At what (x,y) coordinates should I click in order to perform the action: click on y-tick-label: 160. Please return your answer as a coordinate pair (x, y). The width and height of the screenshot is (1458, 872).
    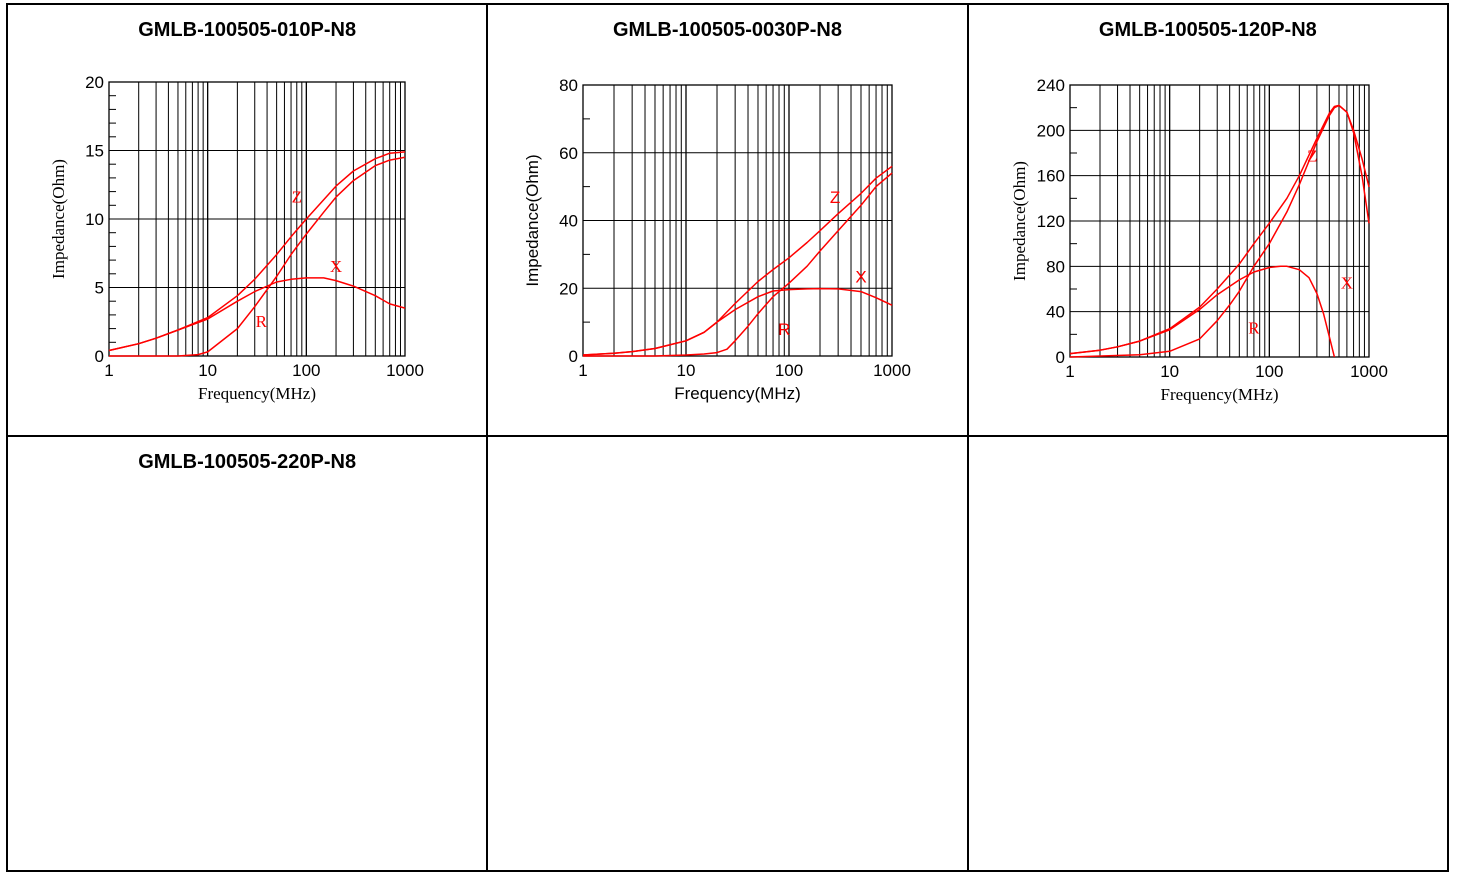
    Looking at the image, I should click on (1050, 176).